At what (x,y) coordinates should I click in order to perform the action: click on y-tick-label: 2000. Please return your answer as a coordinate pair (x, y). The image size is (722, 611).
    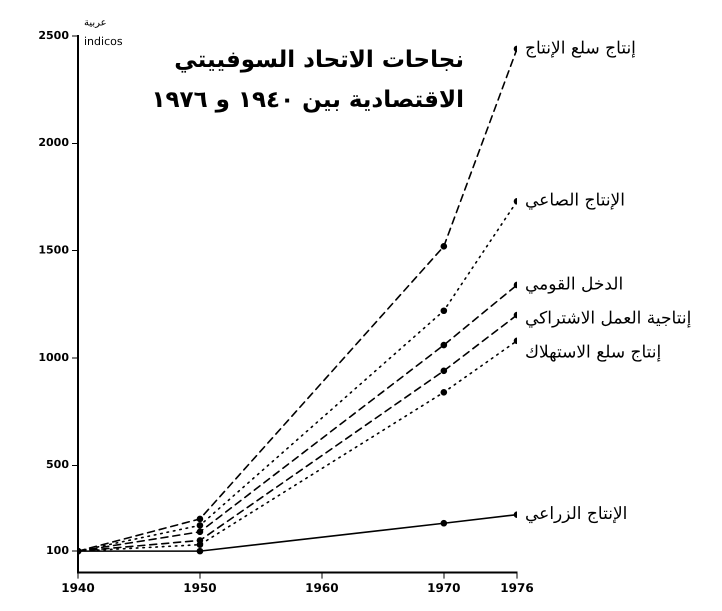
    Looking at the image, I should click on (54, 143).